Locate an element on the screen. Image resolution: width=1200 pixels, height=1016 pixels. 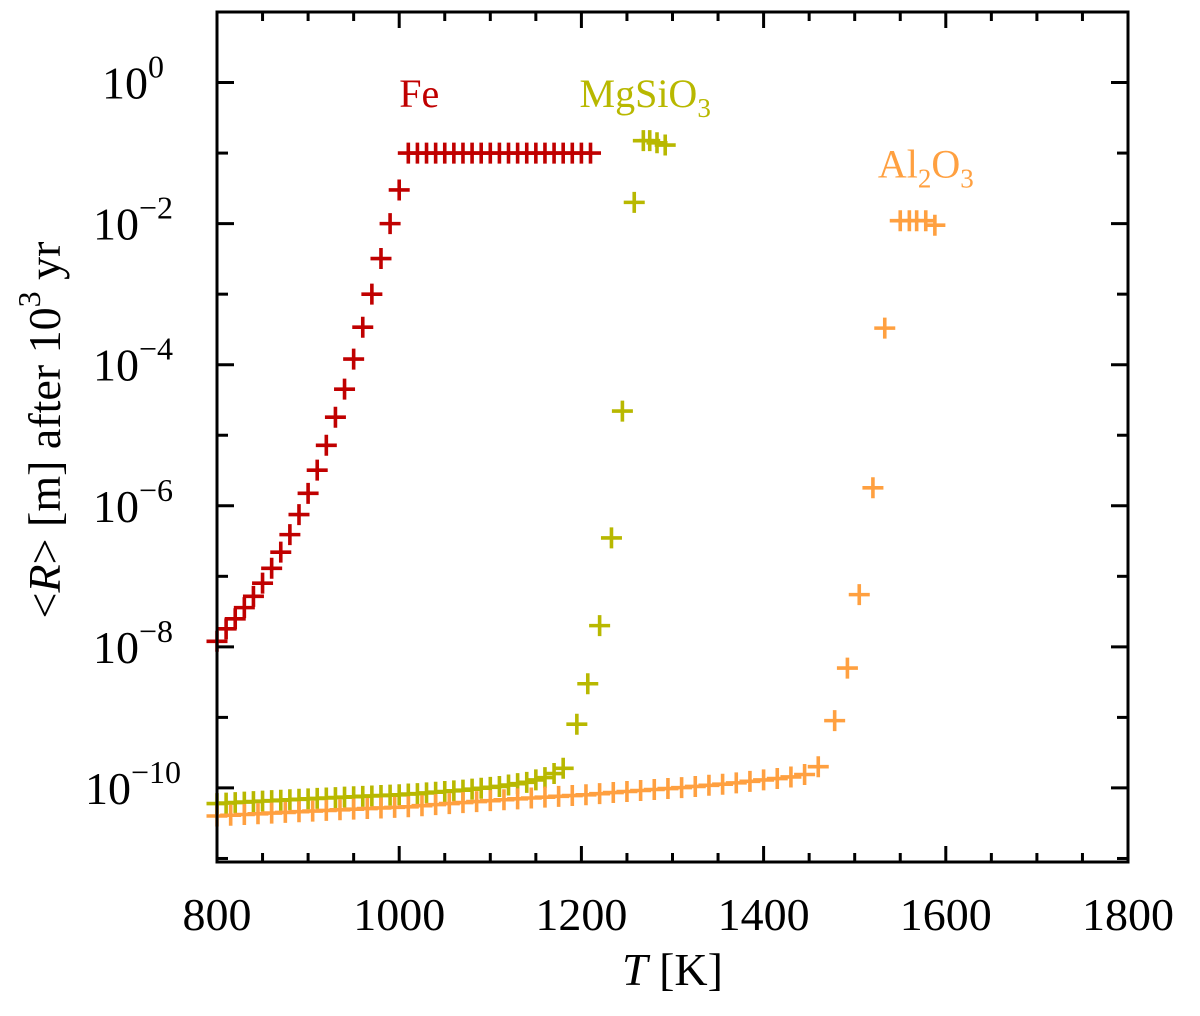
y-tick-label: 10⁻¹⁰ is located at coordinates (133, 784).